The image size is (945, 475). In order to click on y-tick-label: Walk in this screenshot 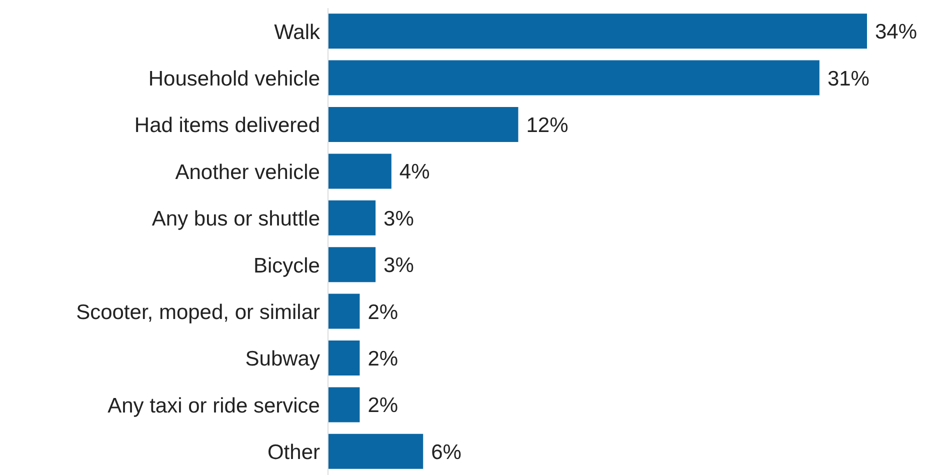, I will do `click(297, 32)`.